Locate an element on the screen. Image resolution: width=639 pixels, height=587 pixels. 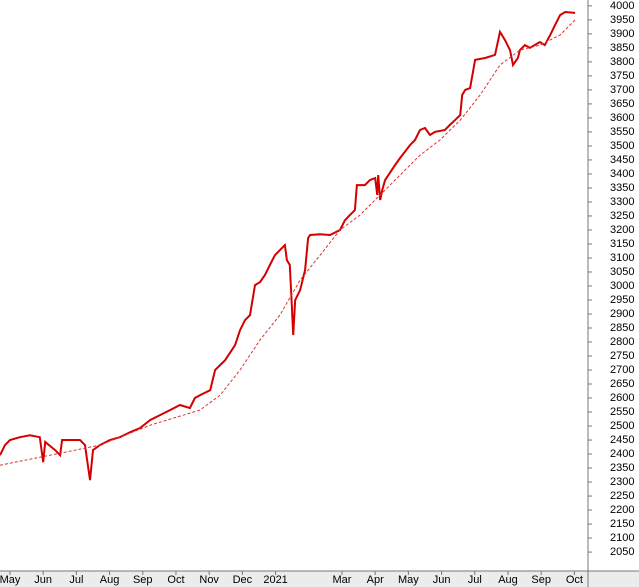
y-tick-label: 3450 is located at coordinates (622, 160).